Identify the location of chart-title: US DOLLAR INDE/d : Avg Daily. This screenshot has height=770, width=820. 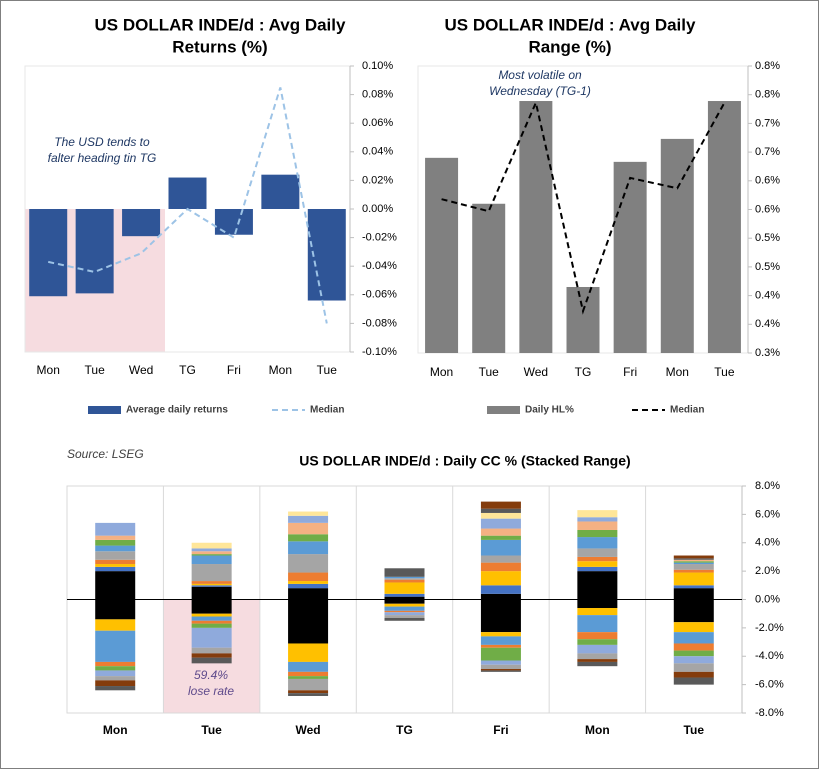
(570, 24).